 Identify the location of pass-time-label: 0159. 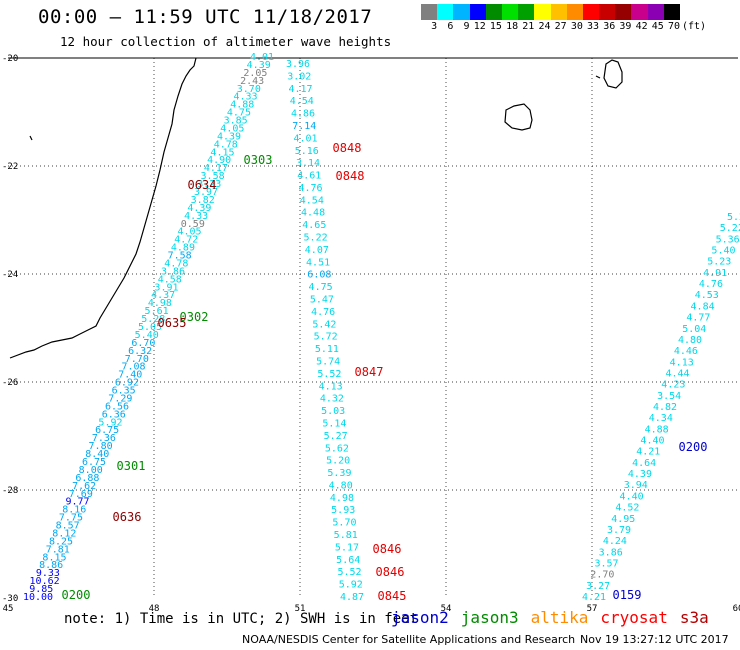
(627, 595).